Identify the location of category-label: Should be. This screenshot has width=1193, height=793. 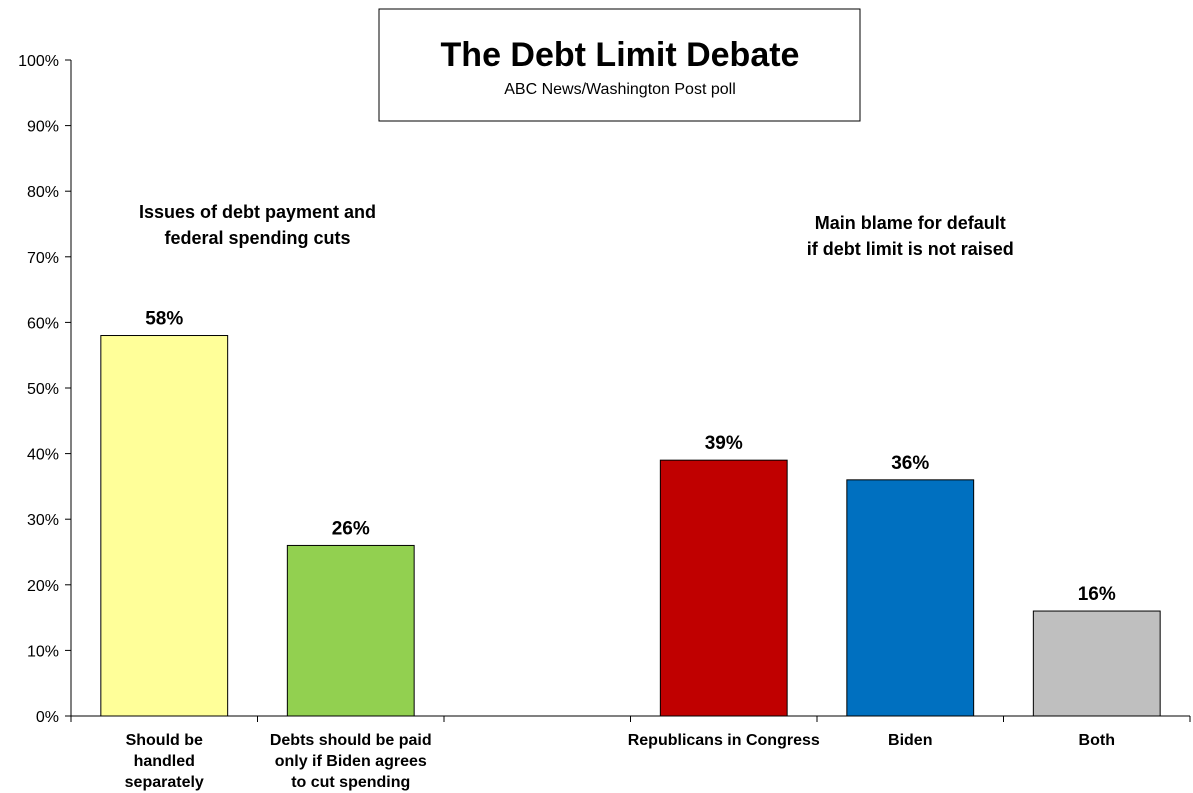
(164, 740).